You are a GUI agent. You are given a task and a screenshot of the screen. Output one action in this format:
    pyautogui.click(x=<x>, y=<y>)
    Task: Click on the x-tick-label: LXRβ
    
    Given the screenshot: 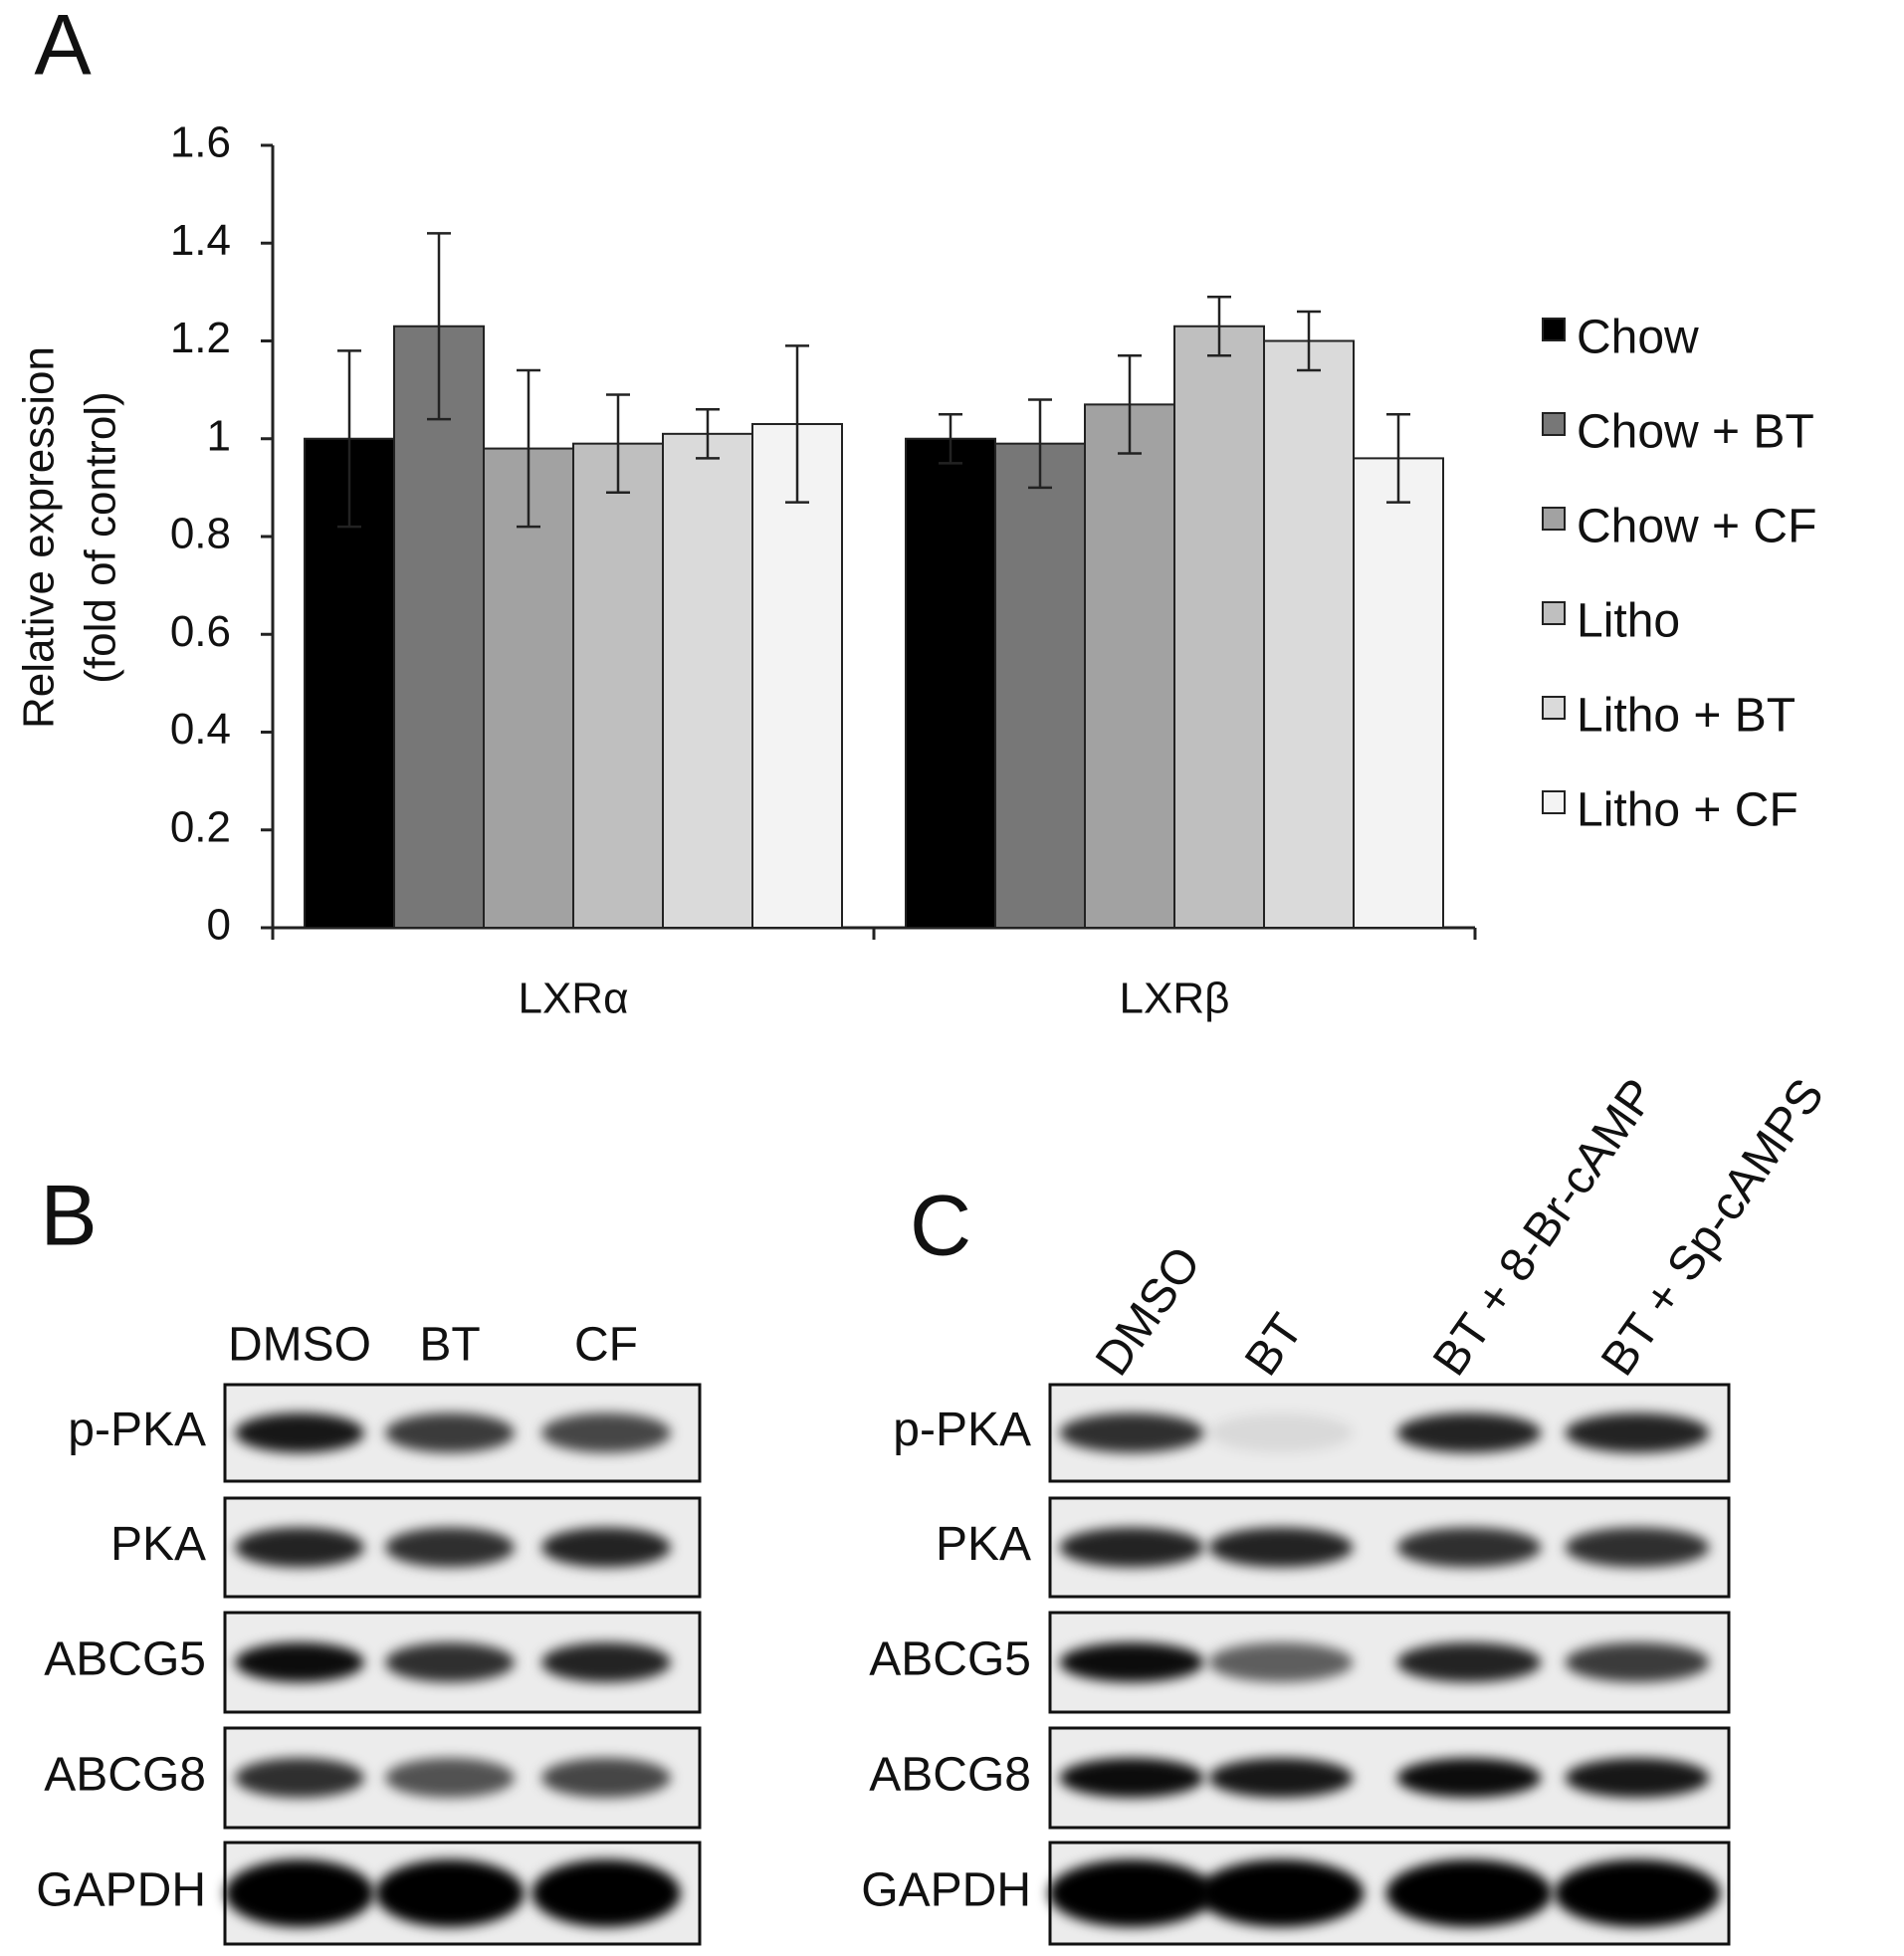 What is the action you would take?
    pyautogui.click(x=1175, y=999)
    